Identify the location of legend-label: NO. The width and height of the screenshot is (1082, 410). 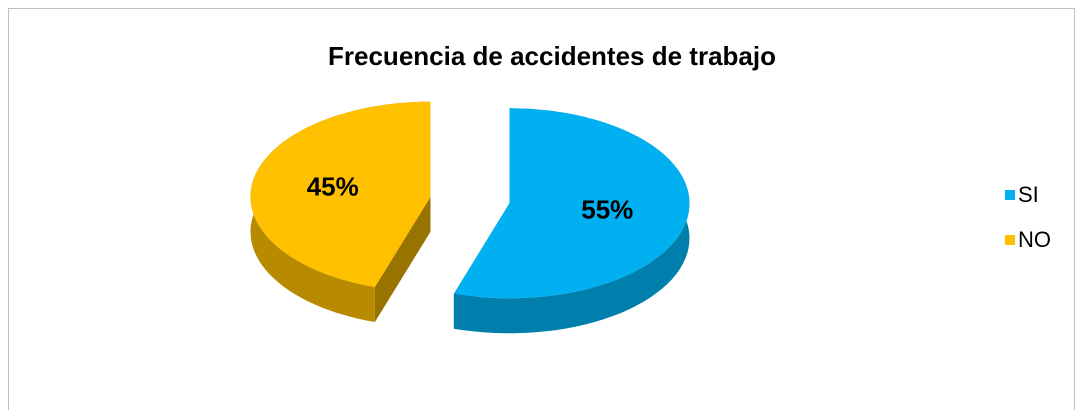
(1034, 239).